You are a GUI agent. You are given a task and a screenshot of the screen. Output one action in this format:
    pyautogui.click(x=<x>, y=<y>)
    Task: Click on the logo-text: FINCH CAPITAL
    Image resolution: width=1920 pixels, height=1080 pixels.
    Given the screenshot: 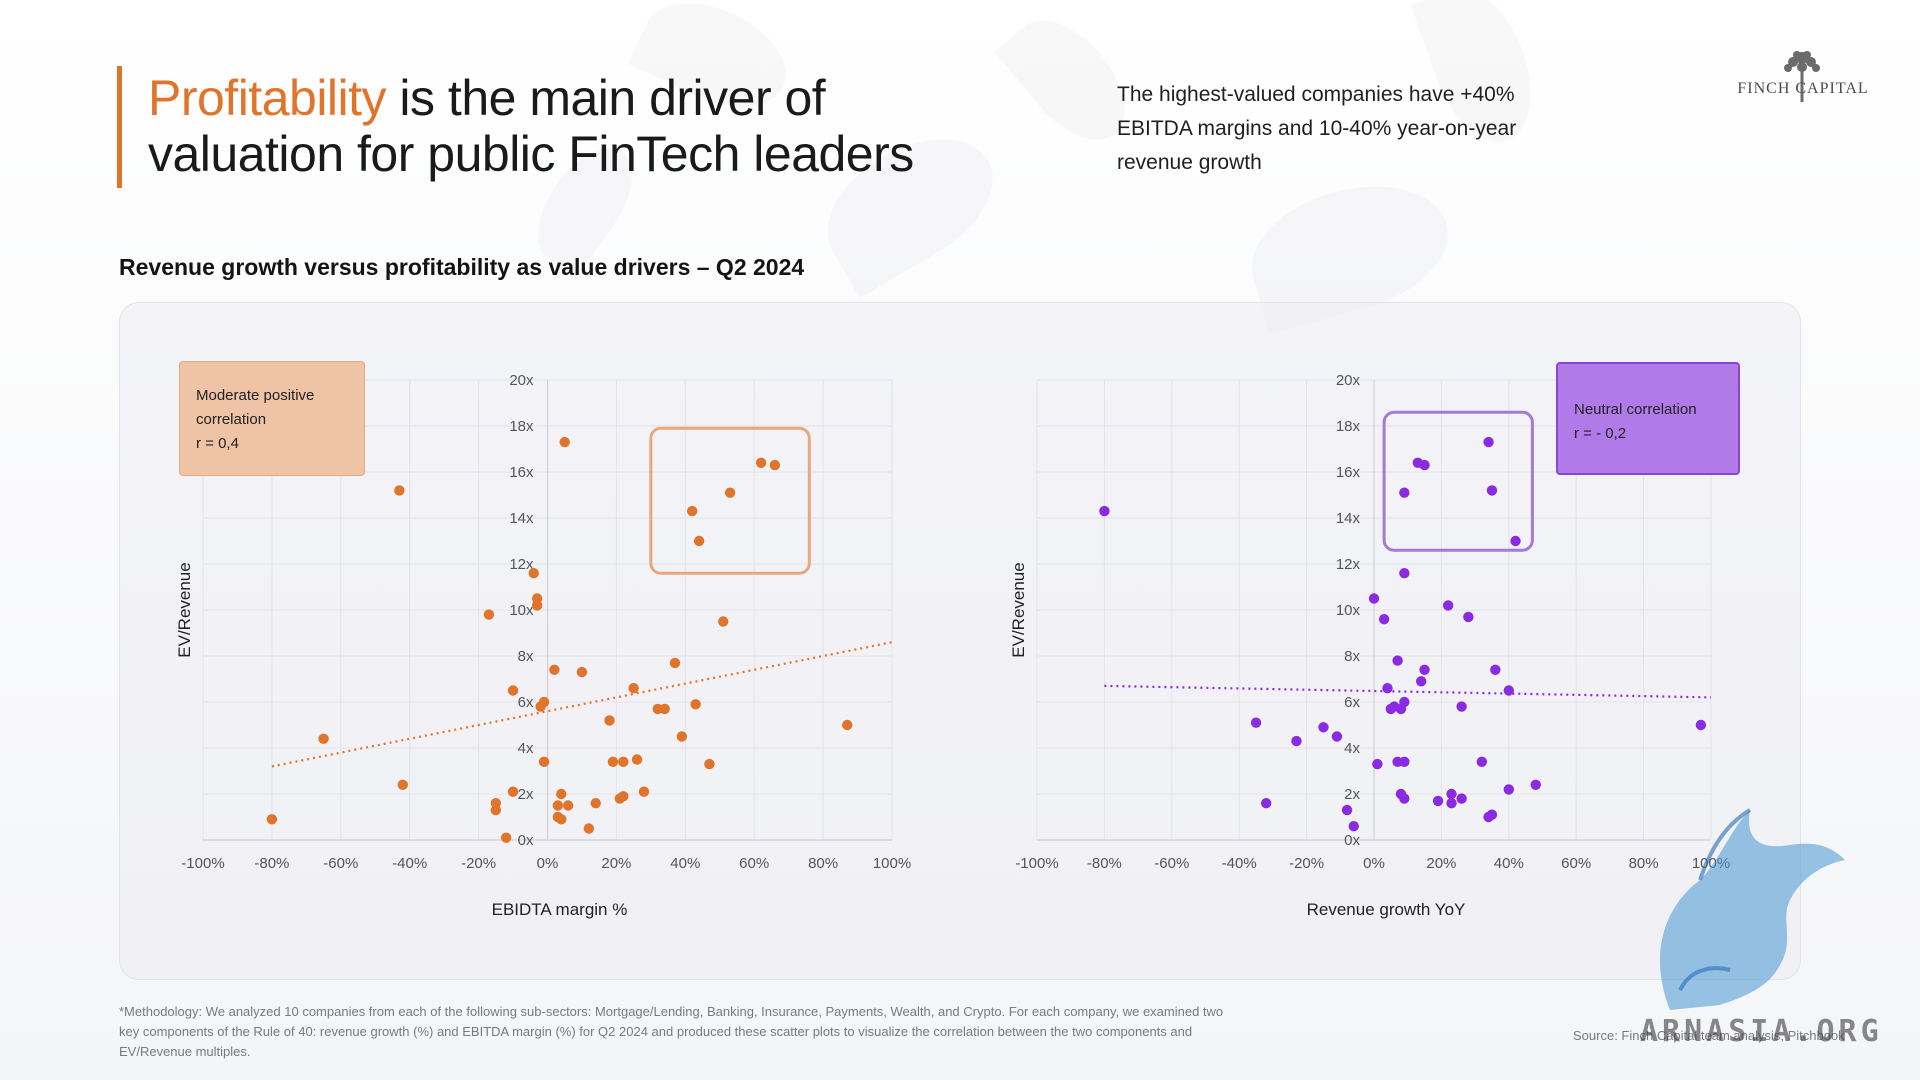 What is the action you would take?
    pyautogui.click(x=1803, y=88)
    